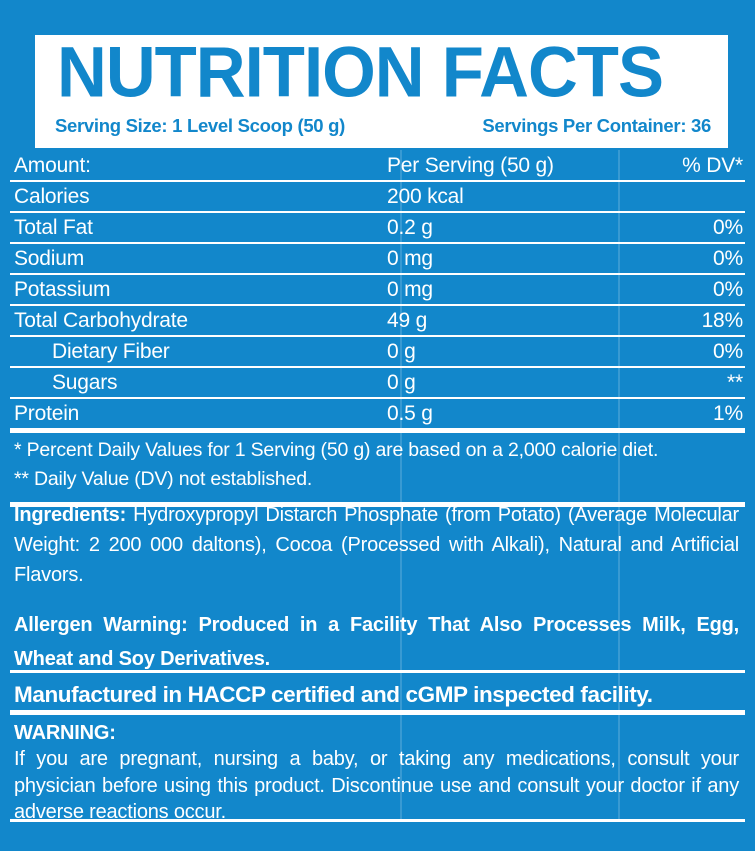 This screenshot has width=755, height=851. What do you see at coordinates (377, 259) in the screenshot?
I see `table-row-sodium: Sodium 0 mg 0%` at bounding box center [377, 259].